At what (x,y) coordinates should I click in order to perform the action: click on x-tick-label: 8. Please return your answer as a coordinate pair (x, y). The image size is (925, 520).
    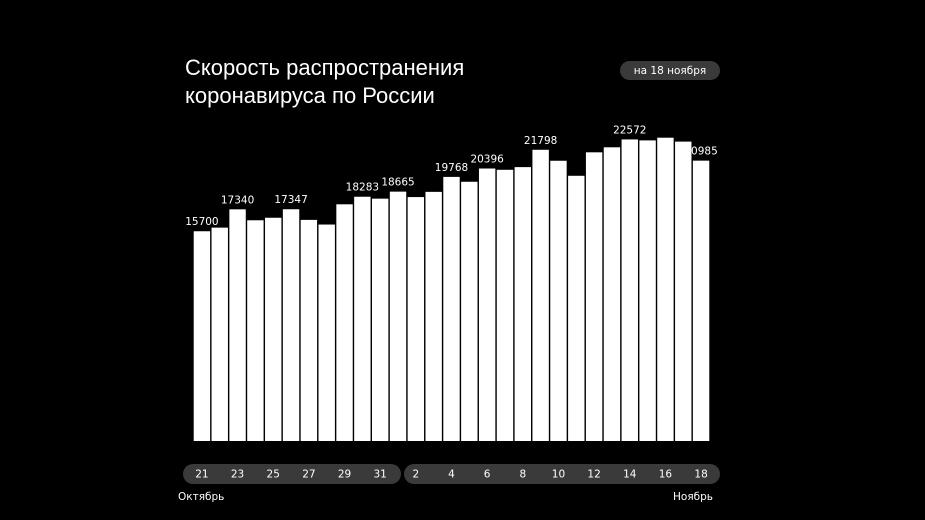
    Looking at the image, I should click on (522, 475).